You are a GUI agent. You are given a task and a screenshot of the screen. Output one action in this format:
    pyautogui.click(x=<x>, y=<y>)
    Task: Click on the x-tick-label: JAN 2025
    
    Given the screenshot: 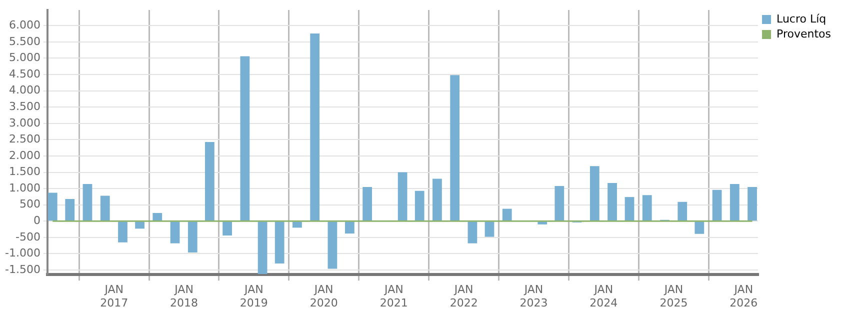 What is the action you would take?
    pyautogui.click(x=674, y=296)
    